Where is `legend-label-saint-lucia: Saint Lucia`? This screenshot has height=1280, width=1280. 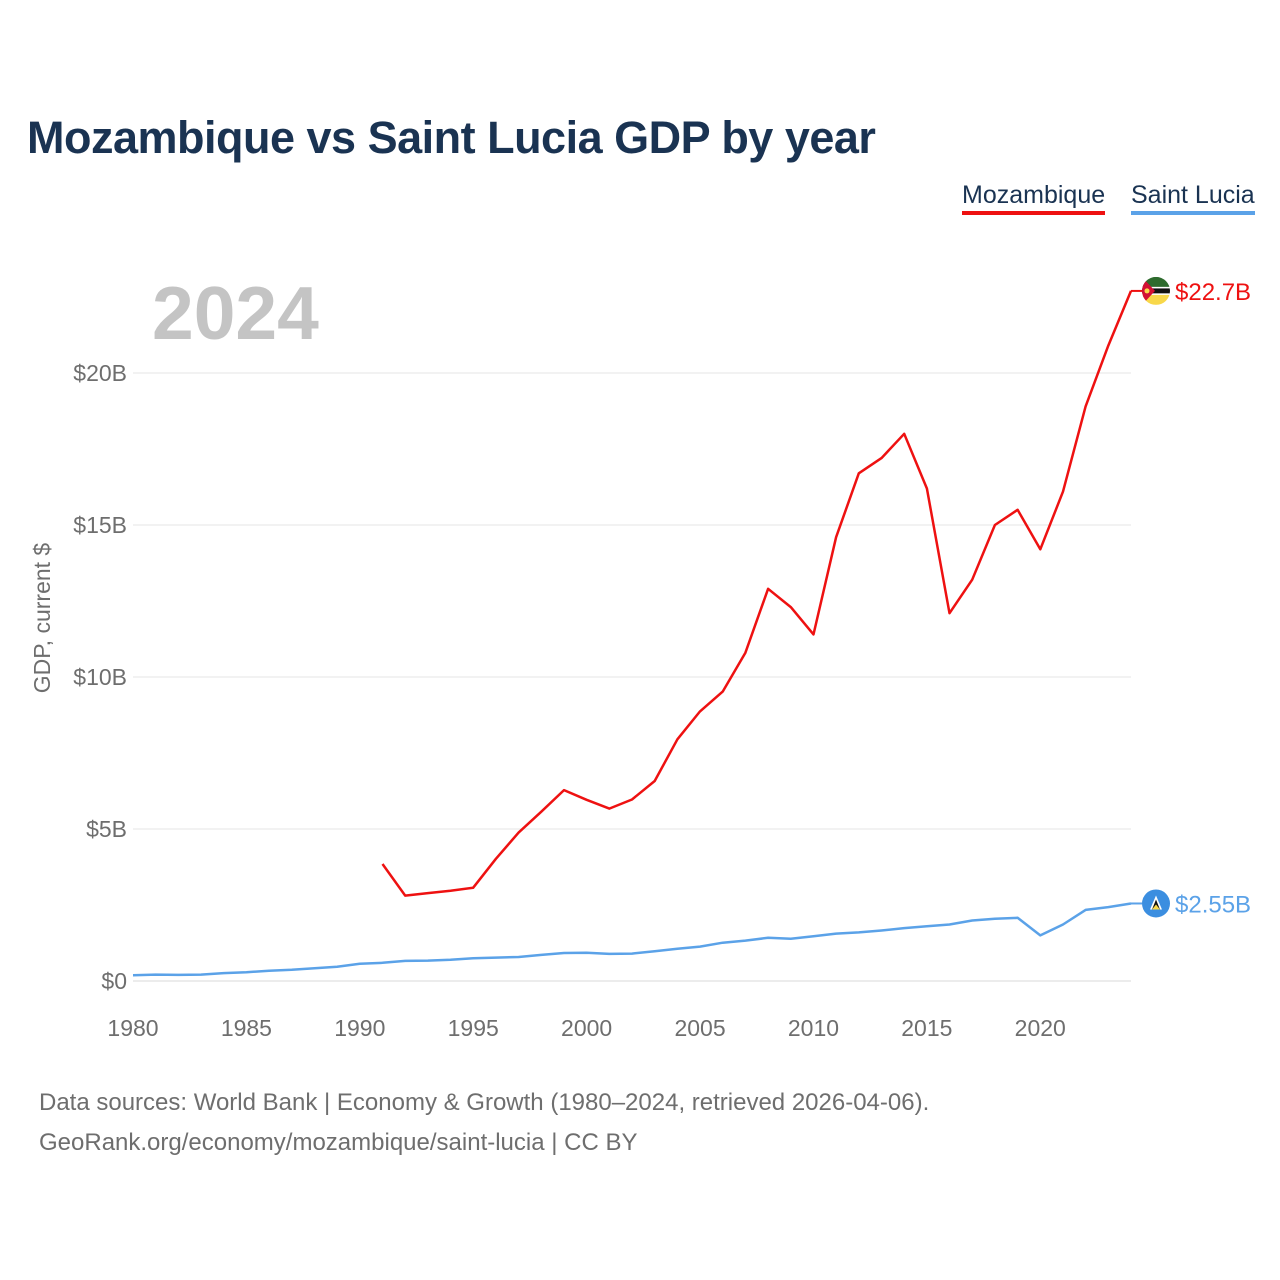 legend-label-saint-lucia: Saint Lucia is located at coordinates (1193, 195).